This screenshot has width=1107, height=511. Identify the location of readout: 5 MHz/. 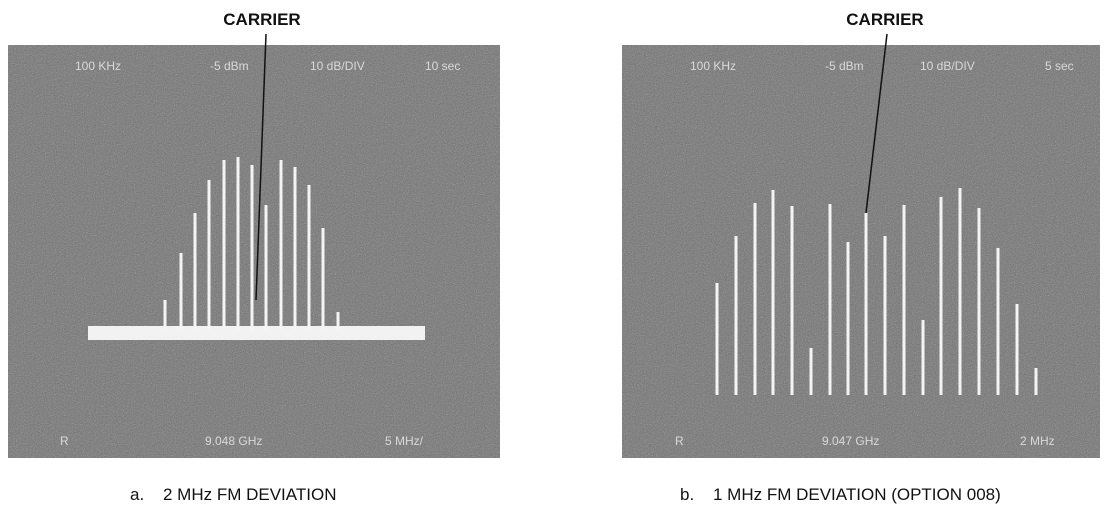
(404, 441).